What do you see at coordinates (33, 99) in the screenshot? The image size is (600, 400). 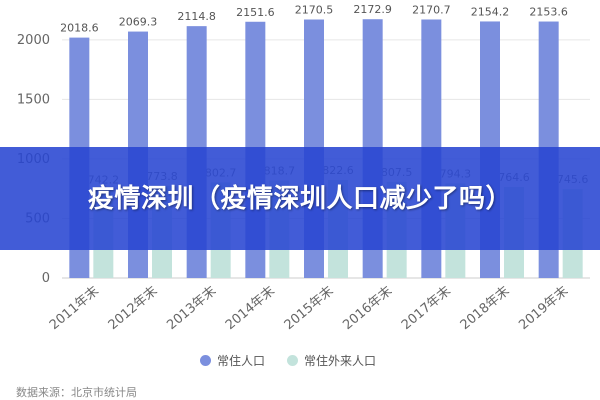 I see `y-tick-label: 1500` at bounding box center [33, 99].